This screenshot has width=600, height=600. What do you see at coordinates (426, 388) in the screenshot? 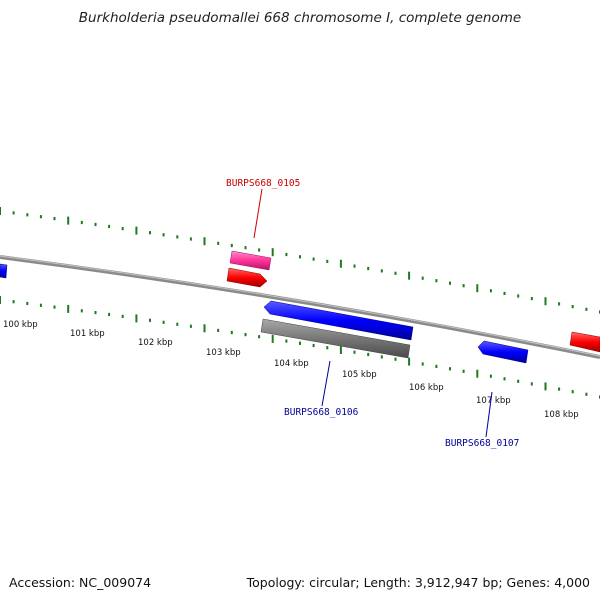
I see `tick-label-106: 106 kbp` at bounding box center [426, 388].